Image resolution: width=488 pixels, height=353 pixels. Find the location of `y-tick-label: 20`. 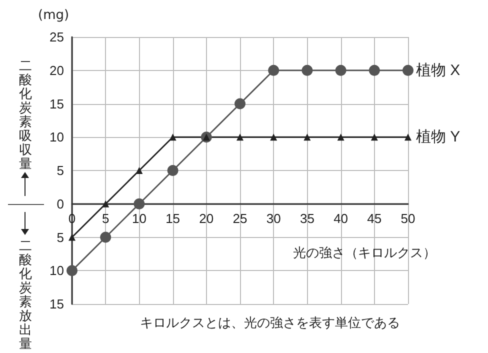

y-tick-label: 20 is located at coordinates (57, 70).